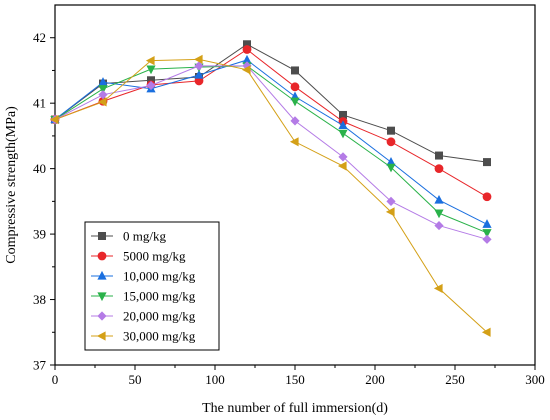  I want to click on legend-item: 15,000 mg/kg, so click(143, 296).